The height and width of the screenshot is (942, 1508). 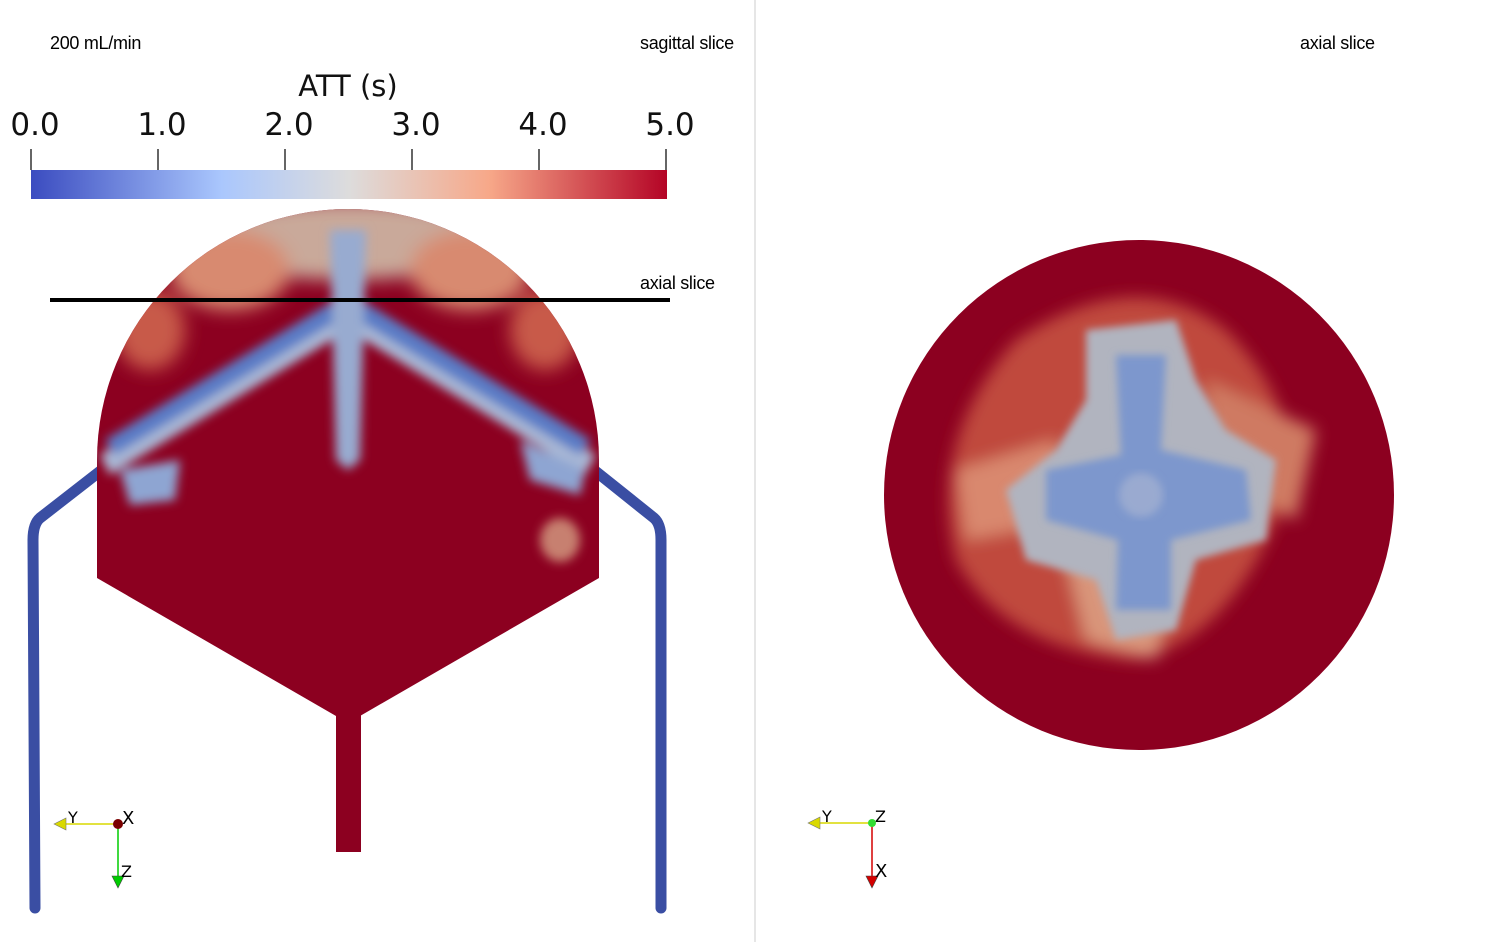 What do you see at coordinates (352, 138) in the screenshot?
I see `colorbar-ticks: 0.0 1.0 2.0 3.0 4.0 5.0` at bounding box center [352, 138].